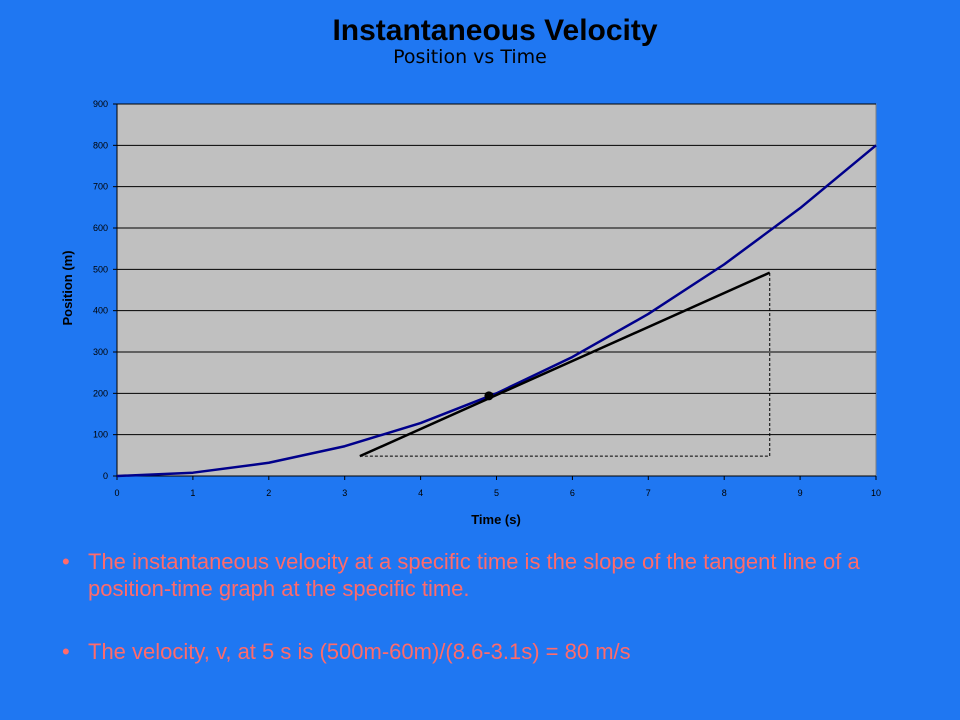  What do you see at coordinates (100, 311) in the screenshot?
I see `y-tick-label: 400` at bounding box center [100, 311].